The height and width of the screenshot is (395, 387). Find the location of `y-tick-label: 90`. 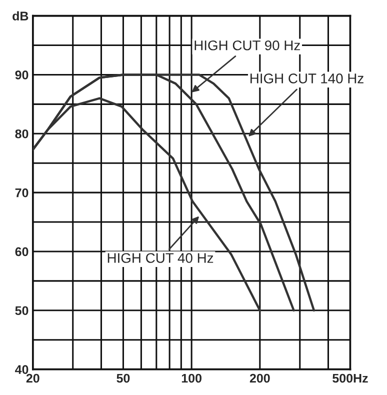

y-tick-label: 90 is located at coordinates (21, 75).